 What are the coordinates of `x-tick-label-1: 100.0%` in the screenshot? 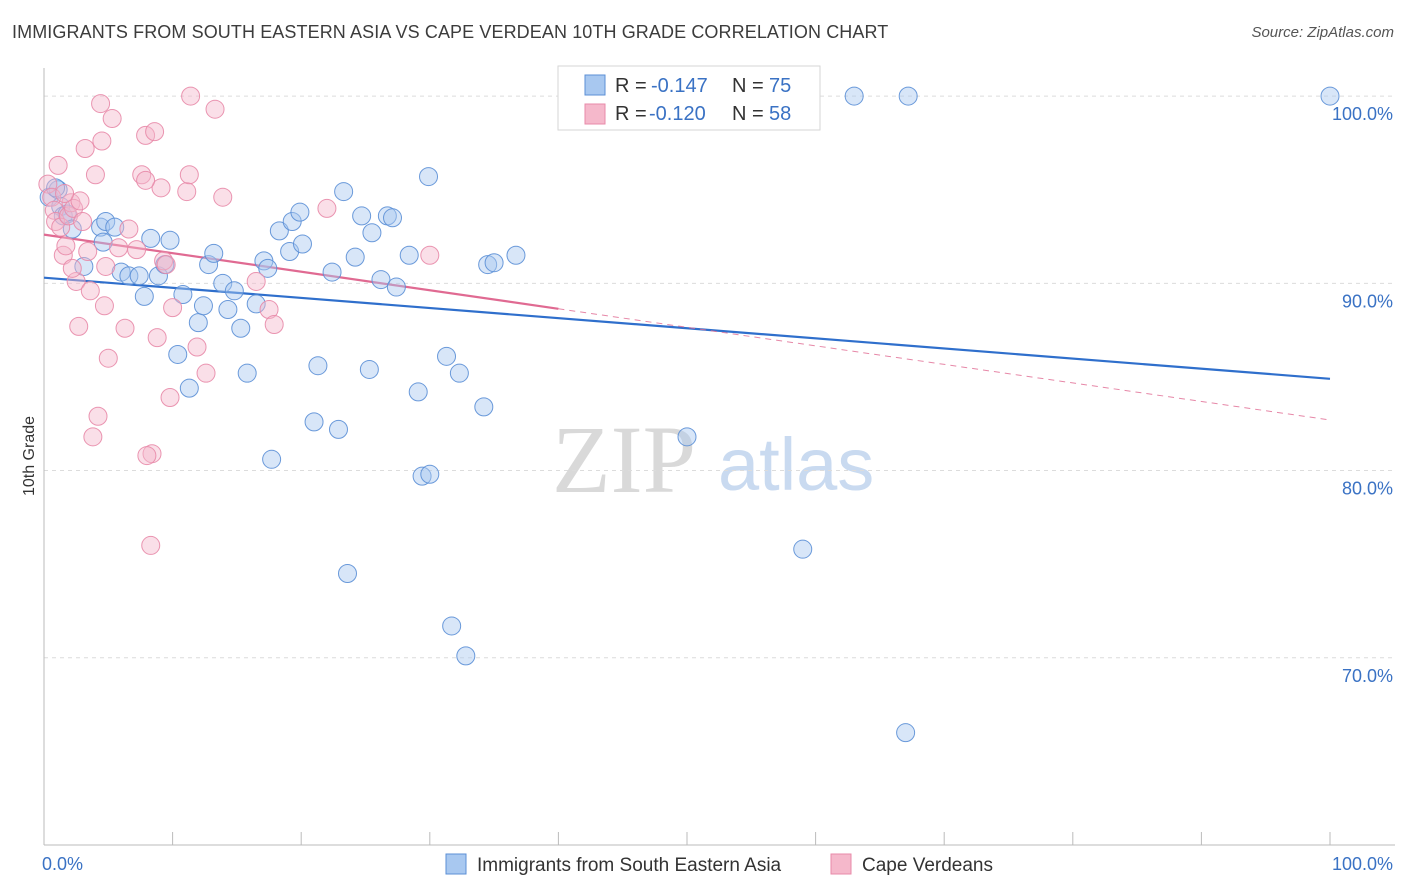 It's located at (1362, 864).